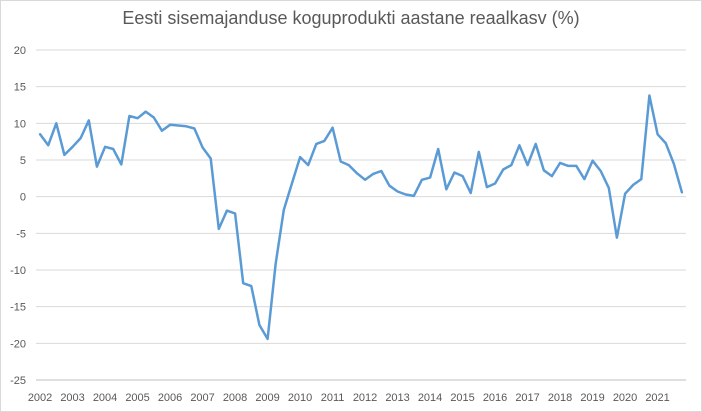  What do you see at coordinates (18, 308) in the screenshot?
I see `y-tick-label: -15` at bounding box center [18, 308].